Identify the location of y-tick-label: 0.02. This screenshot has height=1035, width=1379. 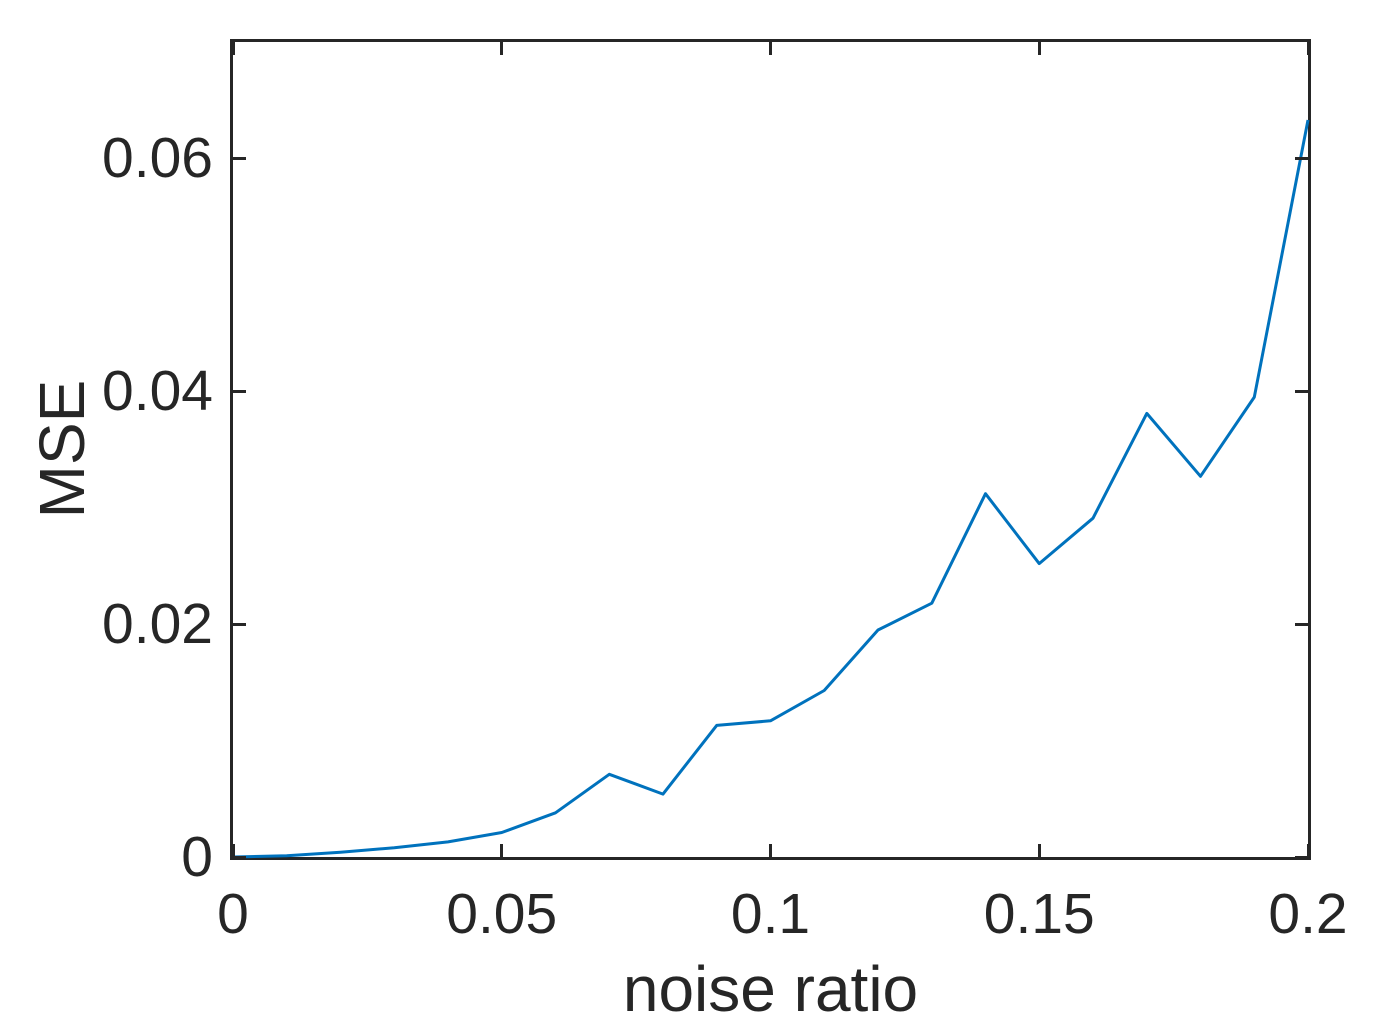
(157, 624).